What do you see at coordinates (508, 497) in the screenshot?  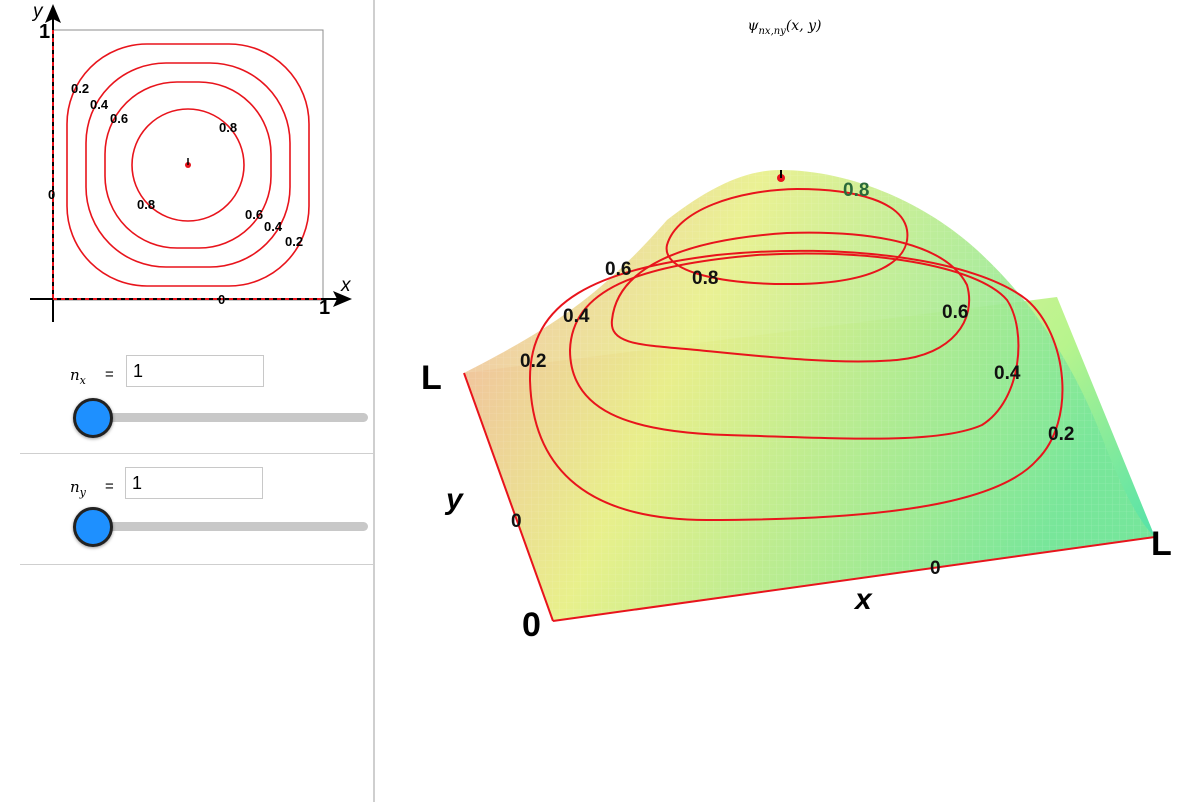 I see `edge-y-axis` at bounding box center [508, 497].